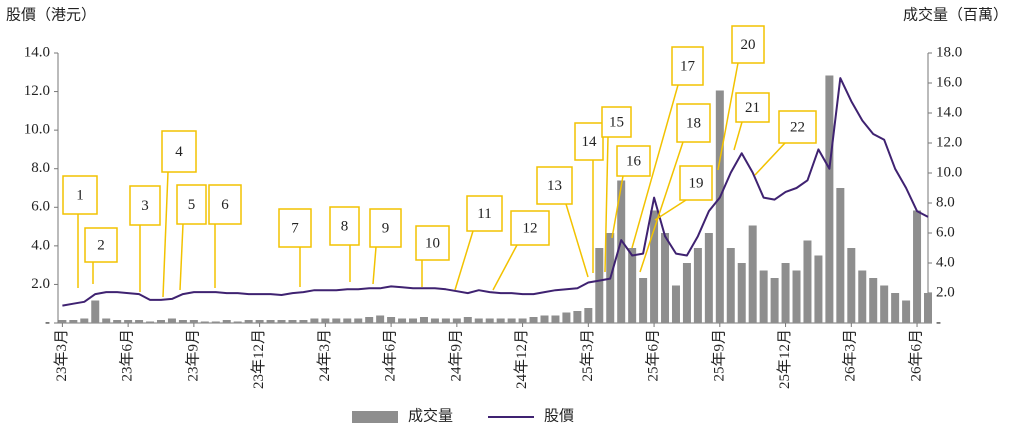  Describe the element at coordinates (797, 127) in the screenshot. I see `callout-label: 22` at that location.